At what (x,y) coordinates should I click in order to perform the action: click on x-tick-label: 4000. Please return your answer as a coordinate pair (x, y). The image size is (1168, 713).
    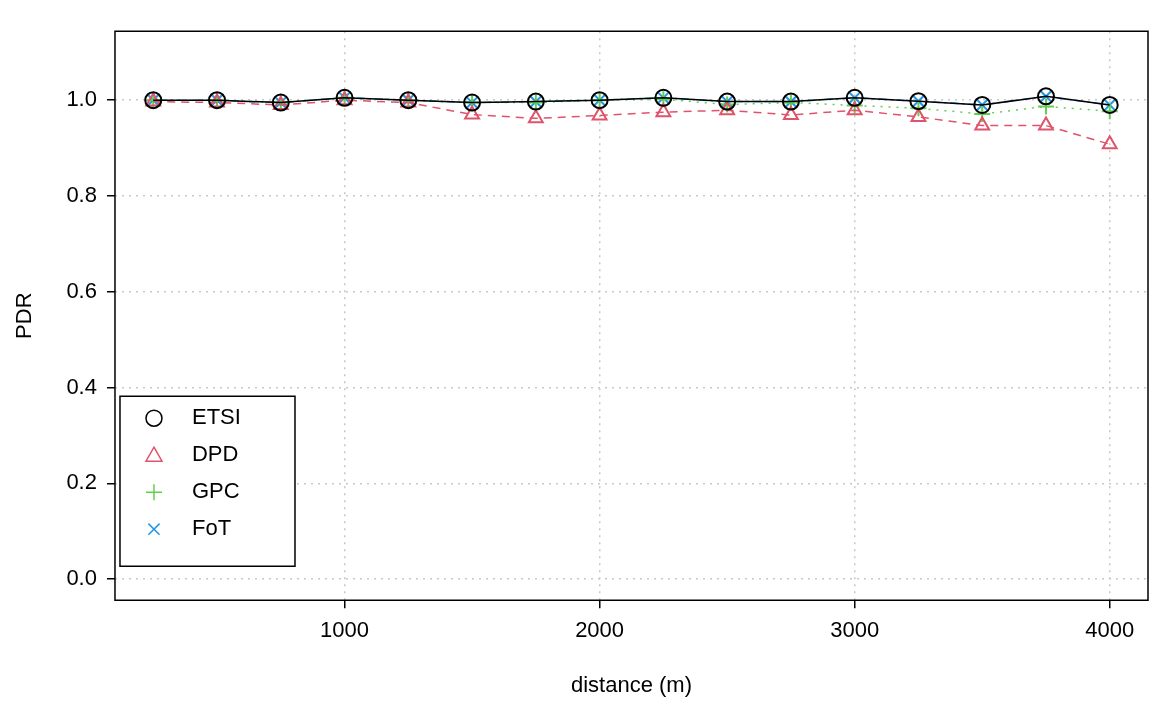
    Looking at the image, I should click on (1110, 630).